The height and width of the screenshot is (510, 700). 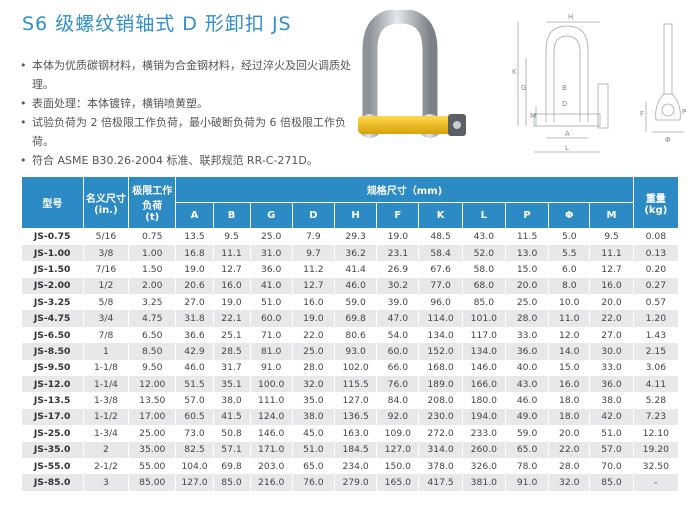 I want to click on table-cell: 35.1, so click(x=232, y=384).